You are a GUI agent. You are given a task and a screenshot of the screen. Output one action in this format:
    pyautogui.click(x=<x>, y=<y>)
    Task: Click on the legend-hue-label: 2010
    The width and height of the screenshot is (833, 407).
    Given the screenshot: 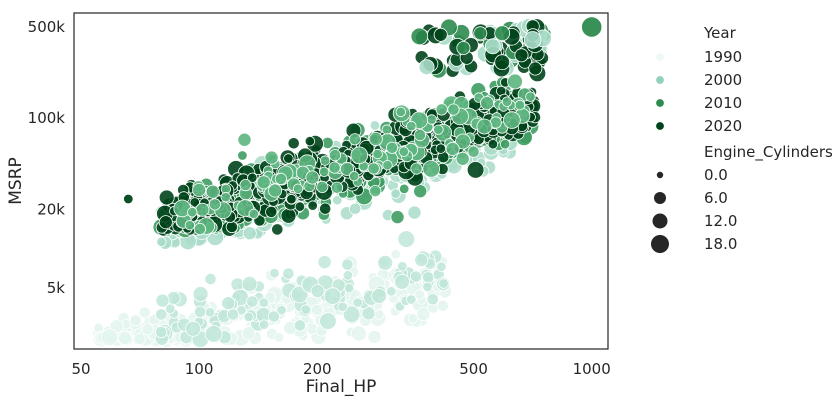 What is the action you would take?
    pyautogui.click(x=723, y=103)
    